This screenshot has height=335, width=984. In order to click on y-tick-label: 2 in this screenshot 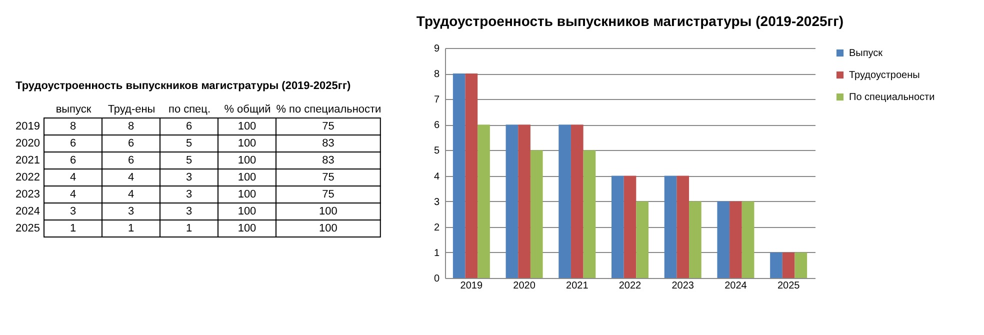, I will do `click(437, 228)`.